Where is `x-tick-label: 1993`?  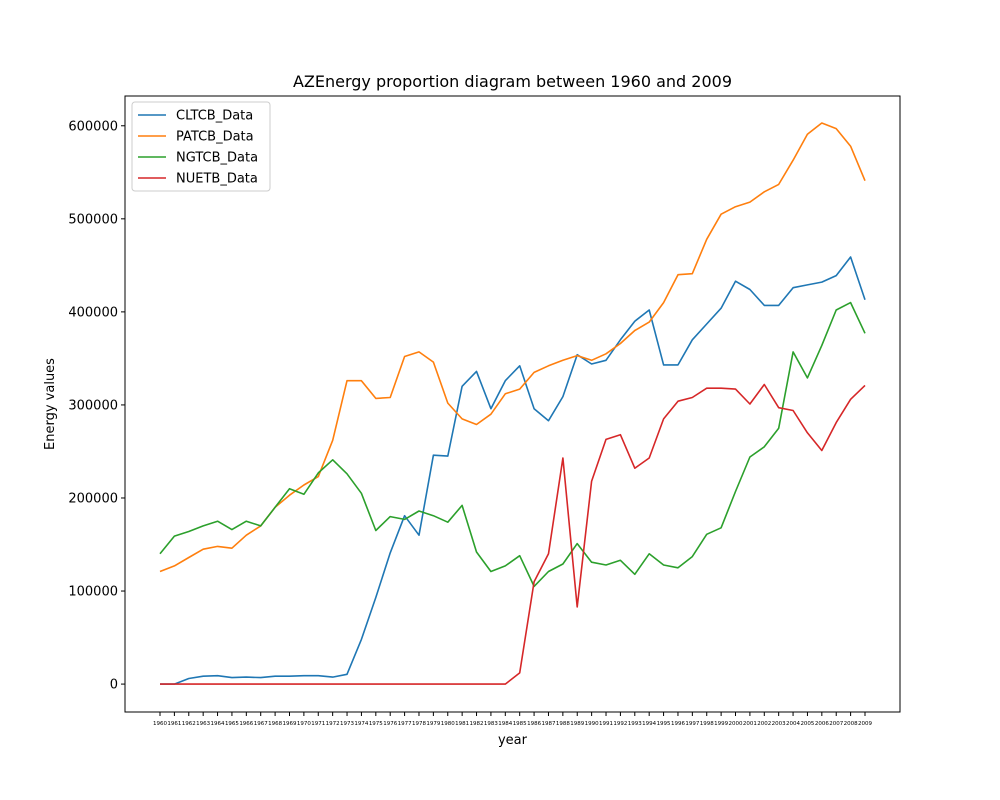 x-tick-label: 1993 is located at coordinates (635, 724).